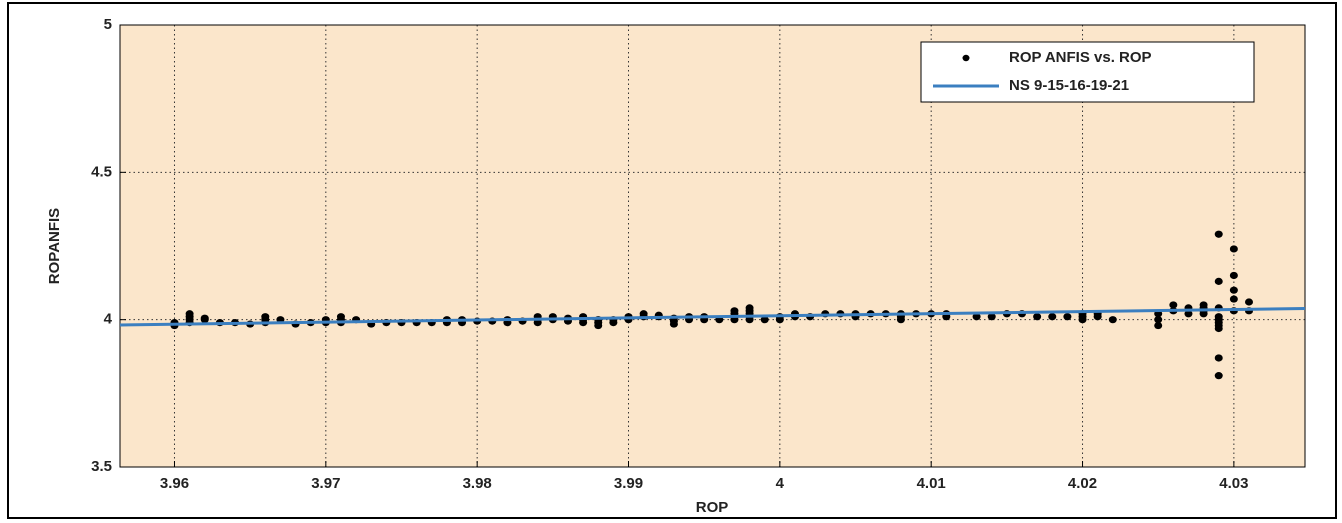  Describe the element at coordinates (966, 58) in the screenshot. I see `legend-marker` at that location.